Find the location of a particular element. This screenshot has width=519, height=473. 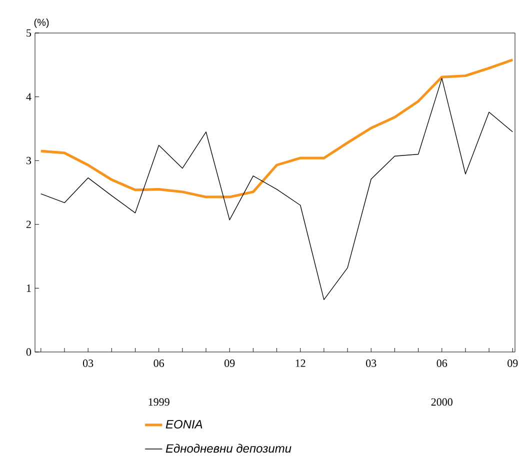

y-axis-title: (%) is located at coordinates (41, 23).